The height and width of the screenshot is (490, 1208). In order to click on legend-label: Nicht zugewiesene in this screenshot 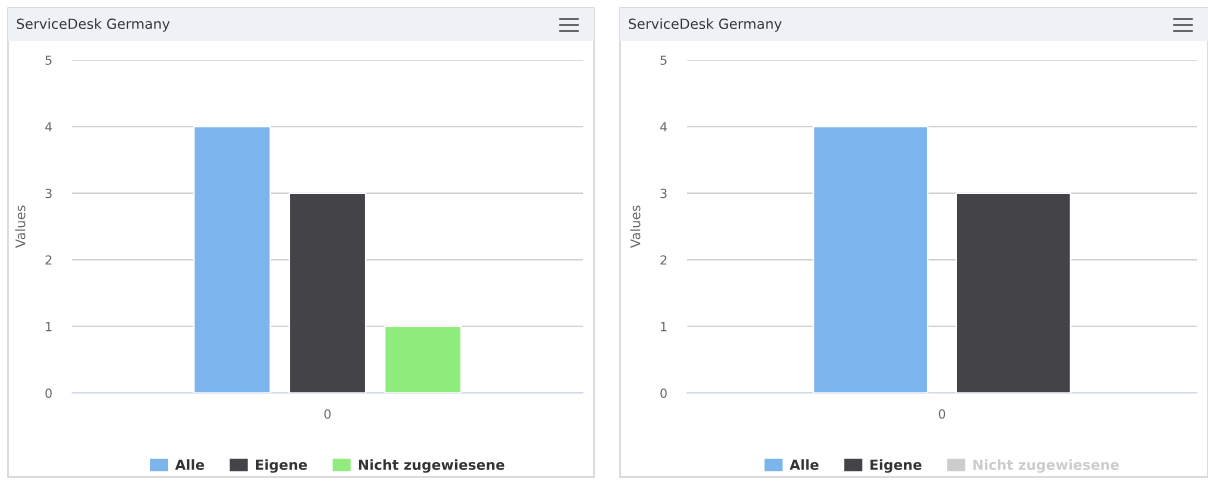, I will do `click(431, 466)`.